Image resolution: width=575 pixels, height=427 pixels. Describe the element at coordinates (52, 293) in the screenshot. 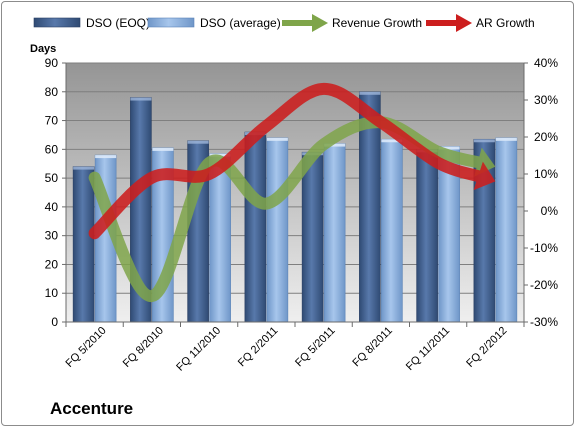

I see `y-left-tick-label: 10` at that location.